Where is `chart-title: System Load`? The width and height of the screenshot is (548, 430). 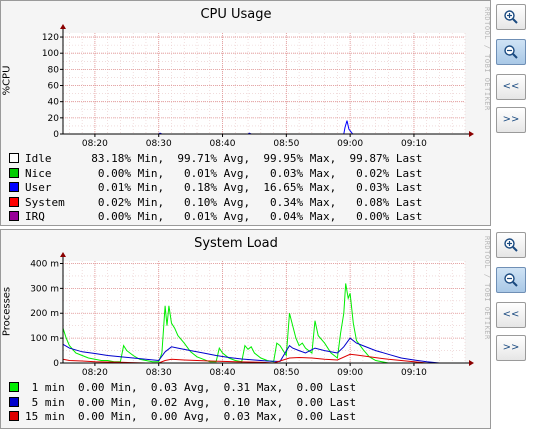
chart-title: System Load is located at coordinates (236, 243).